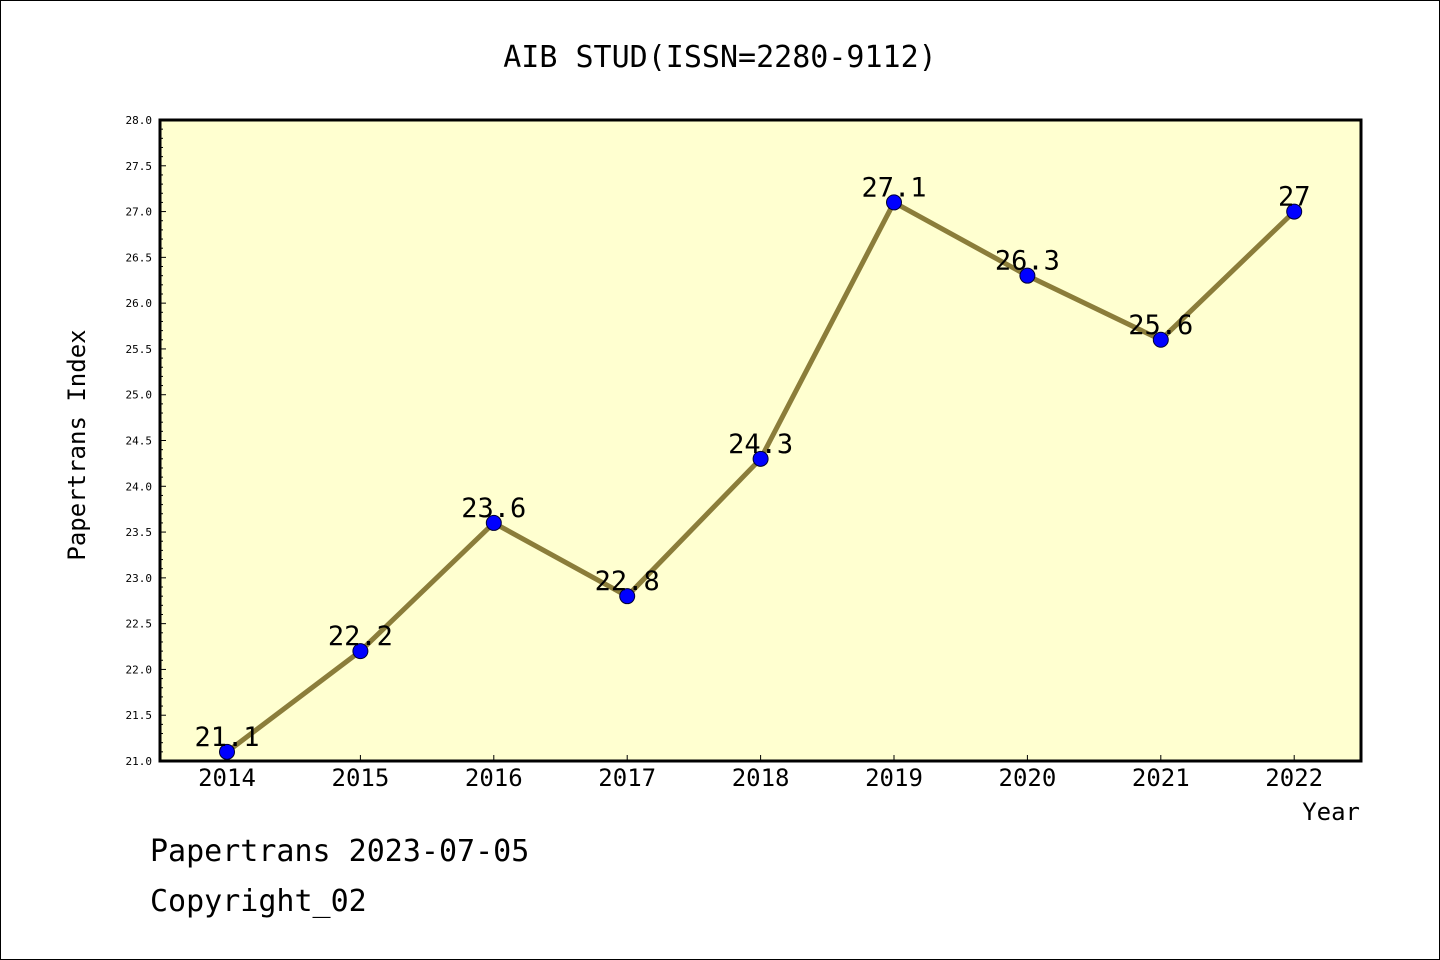 The height and width of the screenshot is (960, 1440). What do you see at coordinates (139, 715) in the screenshot?
I see `y-tick-label: 21.5` at bounding box center [139, 715].